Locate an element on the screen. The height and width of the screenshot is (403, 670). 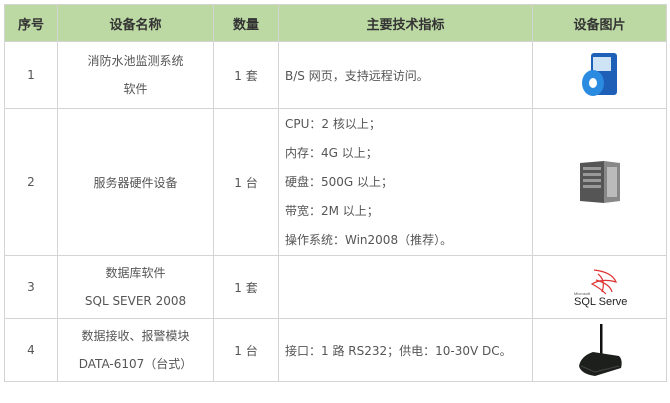
name-line: 软件 is located at coordinates (135, 89).